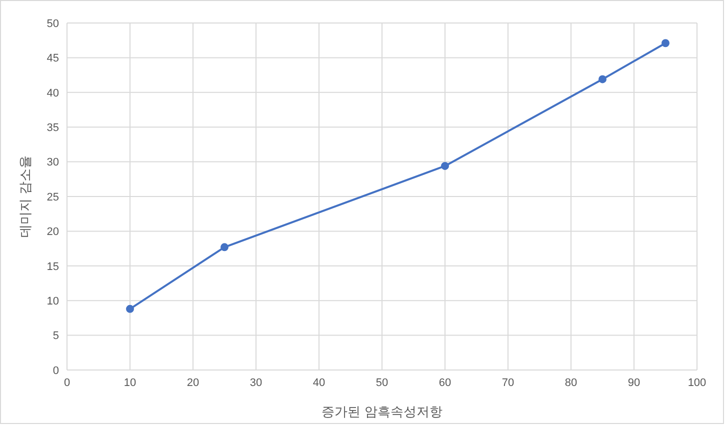 This screenshot has width=726, height=426. What do you see at coordinates (193, 382) in the screenshot?
I see `x-tick-label: 20` at bounding box center [193, 382].